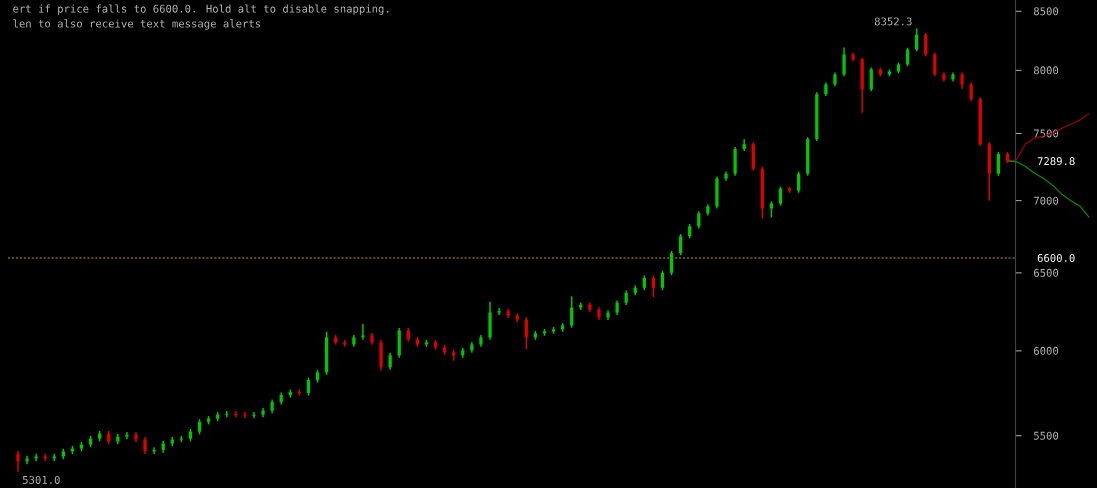 This screenshot has height=488, width=1097. What do you see at coordinates (41, 479) in the screenshot?
I see `annotation: 5301.0` at bounding box center [41, 479].